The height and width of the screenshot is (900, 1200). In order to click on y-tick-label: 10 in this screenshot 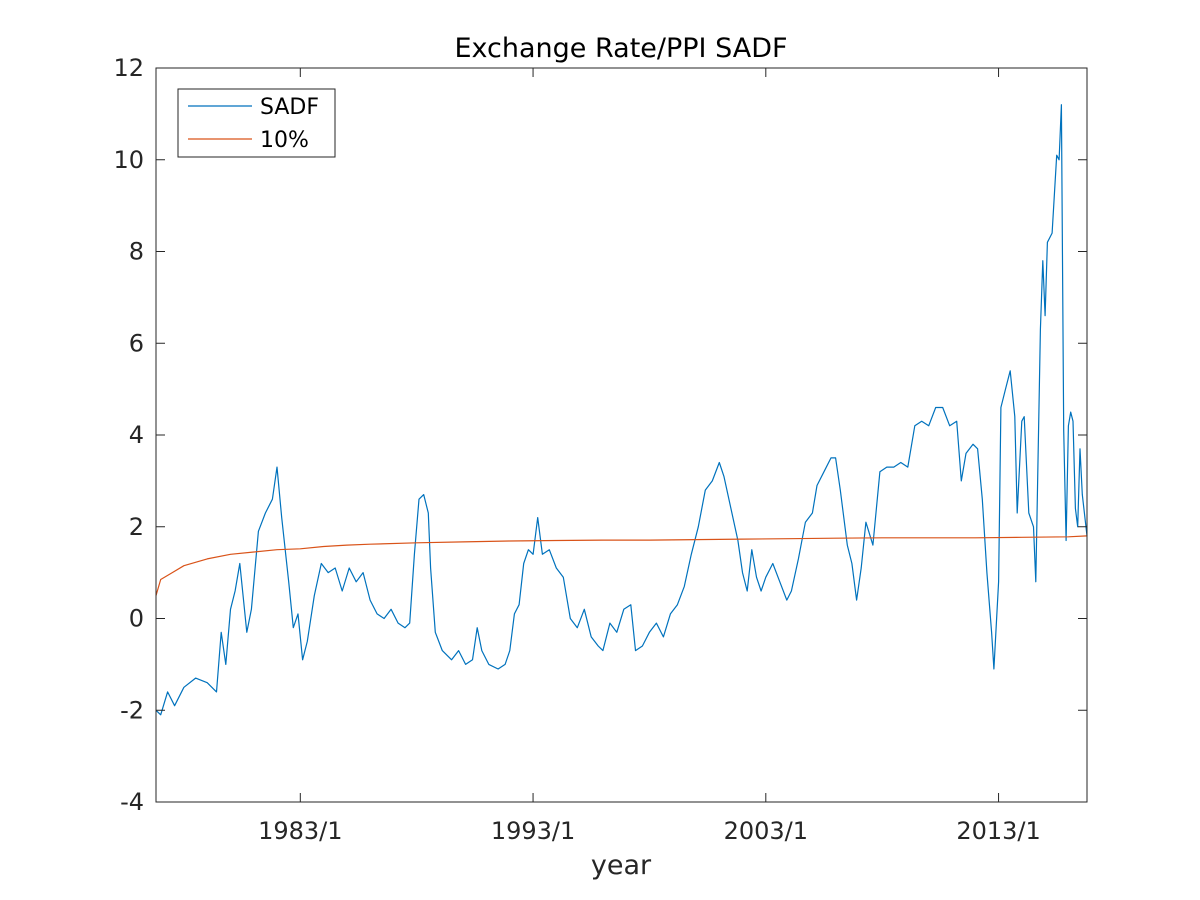, I will do `click(128, 160)`.